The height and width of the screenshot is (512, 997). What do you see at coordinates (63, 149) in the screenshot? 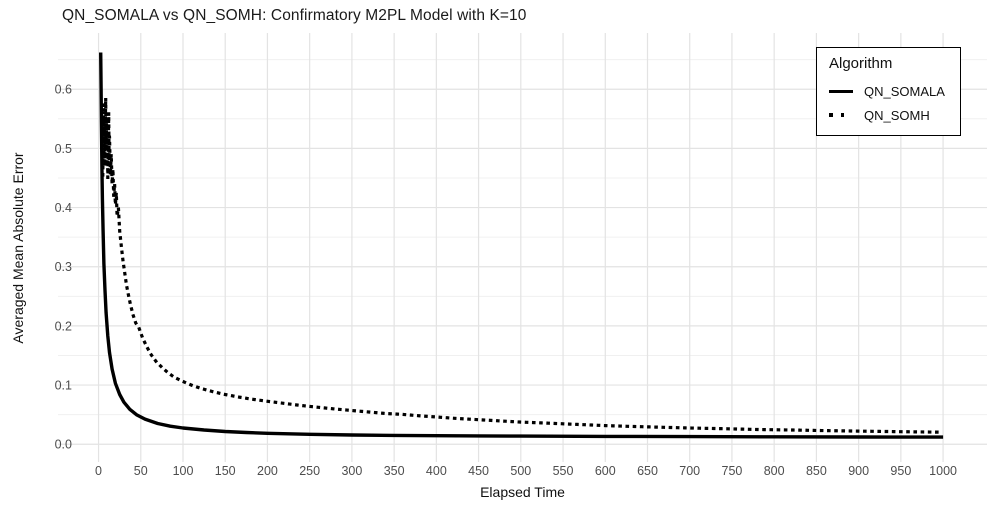
I see `y-tick-label: 0.5` at bounding box center [63, 149].